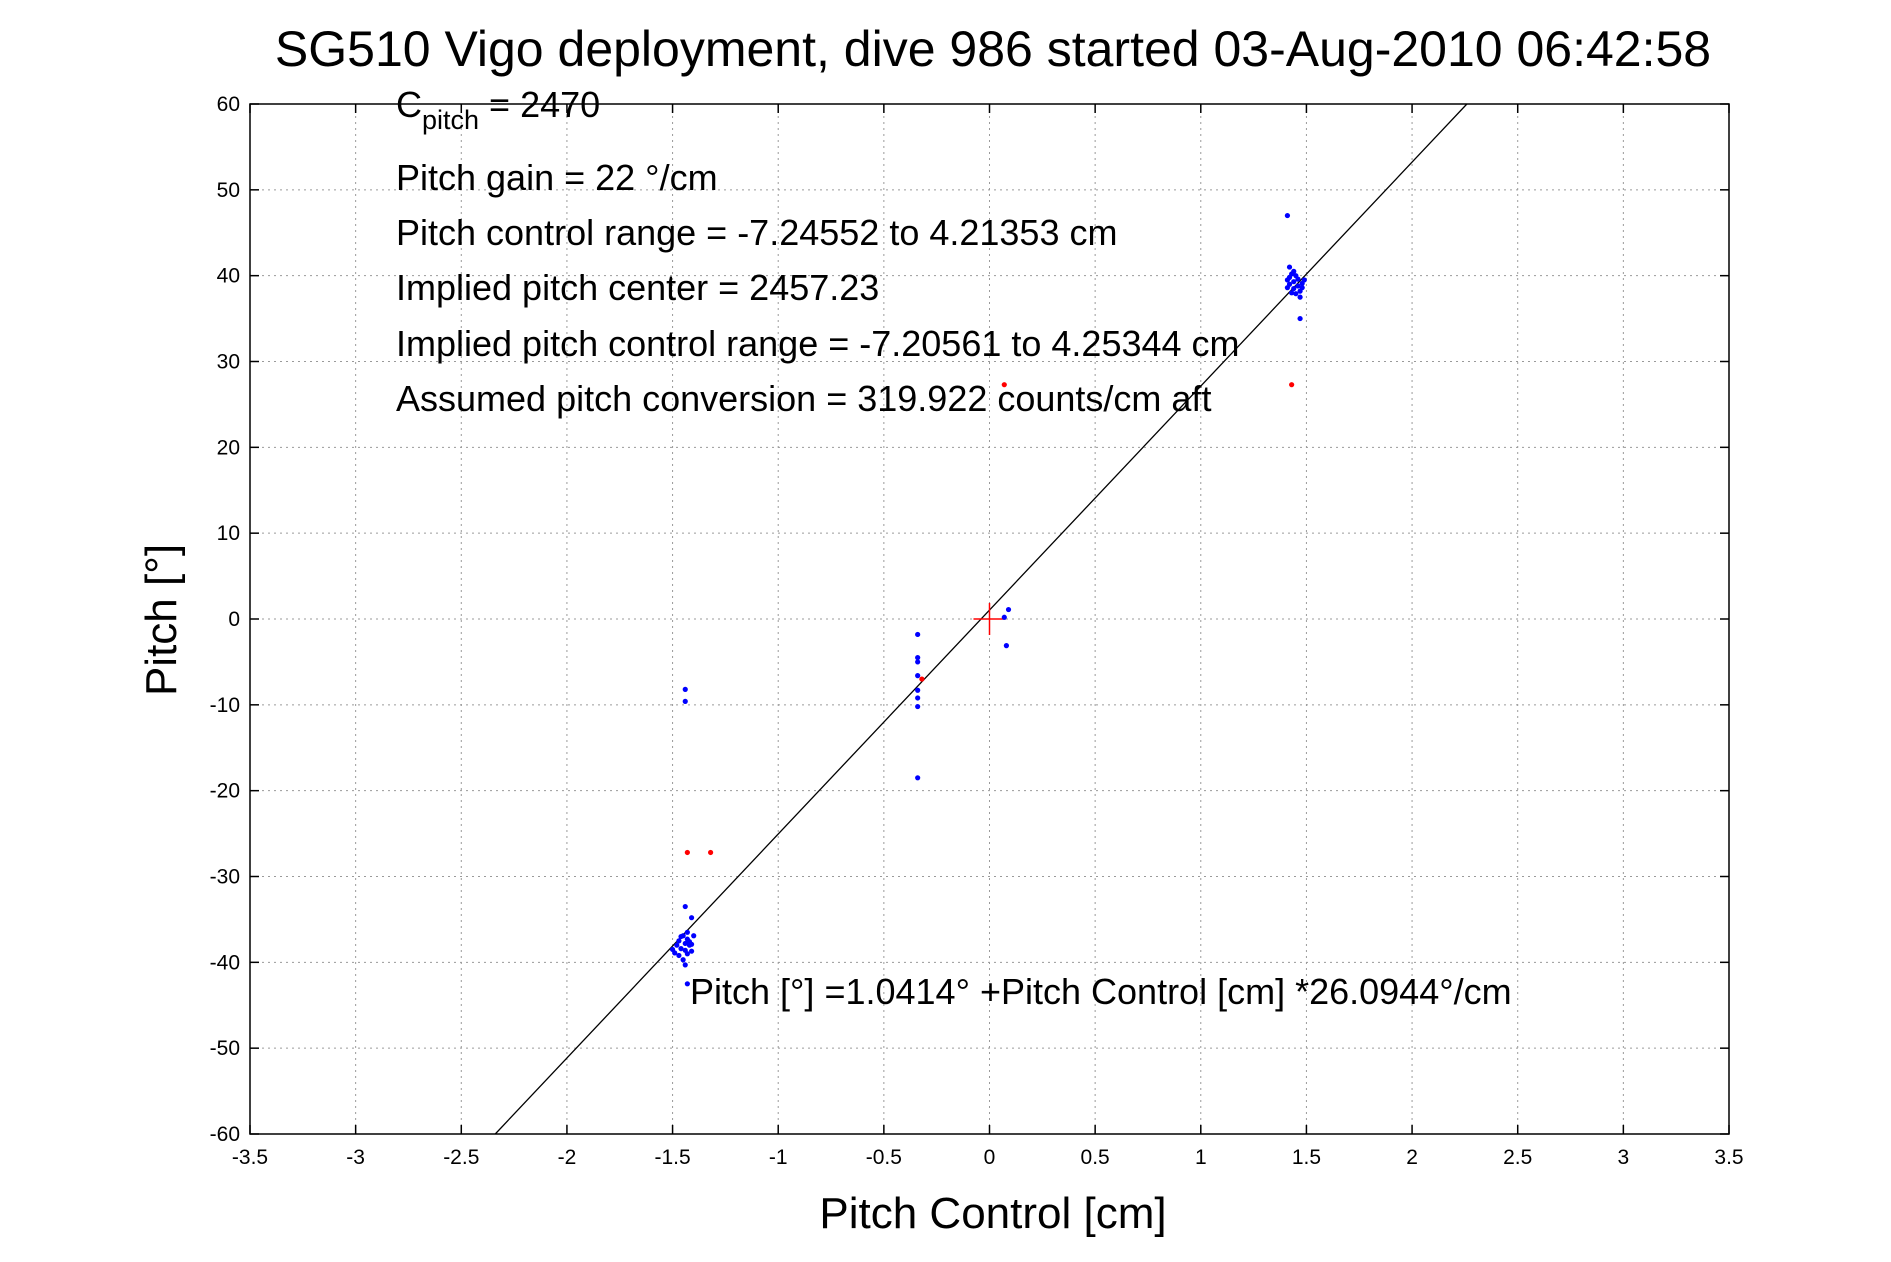 The height and width of the screenshot is (1262, 1891). What do you see at coordinates (225, 791) in the screenshot?
I see `y-tick-label: -20` at bounding box center [225, 791].